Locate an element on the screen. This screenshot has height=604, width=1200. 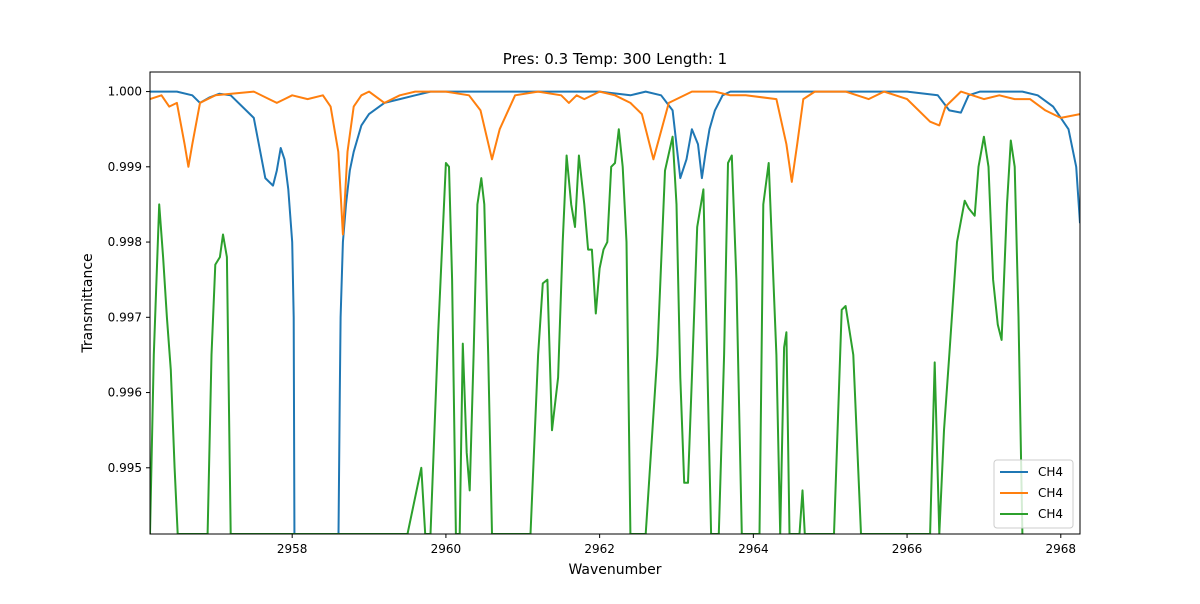
y-tick-label: 1.000 is located at coordinates (125, 92).